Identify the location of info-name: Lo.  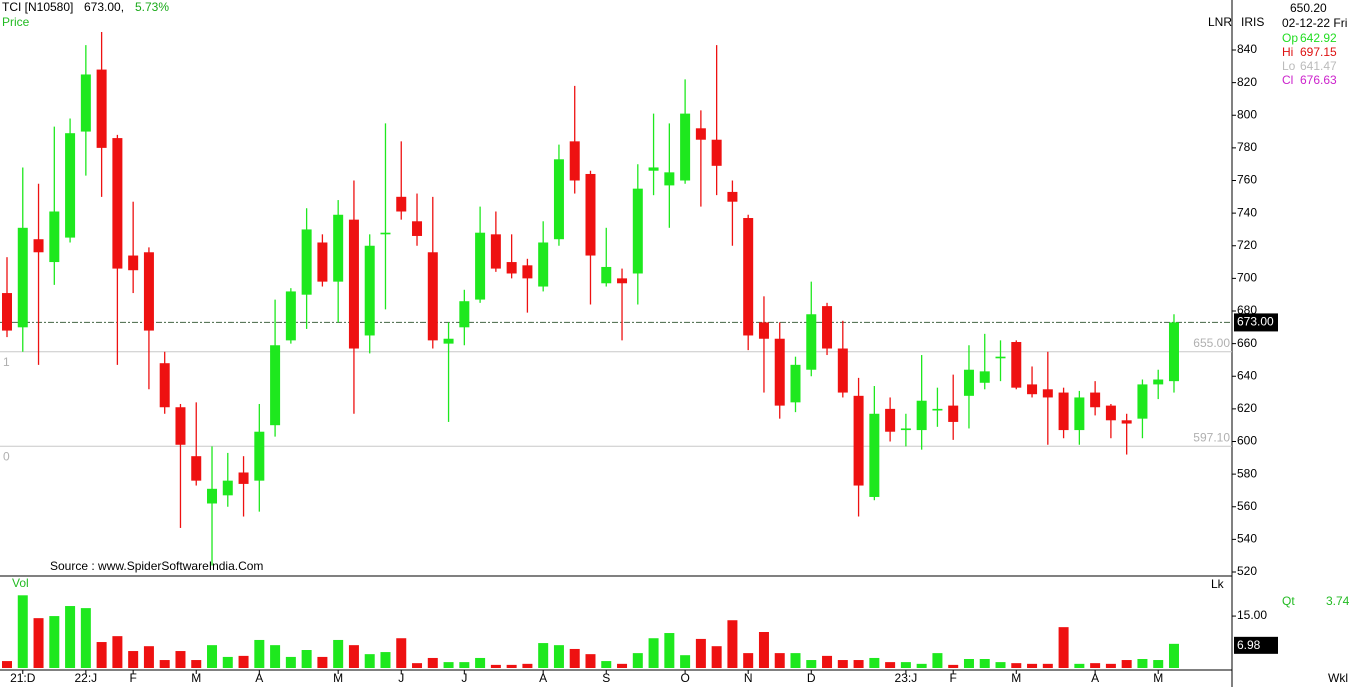
(1289, 66).